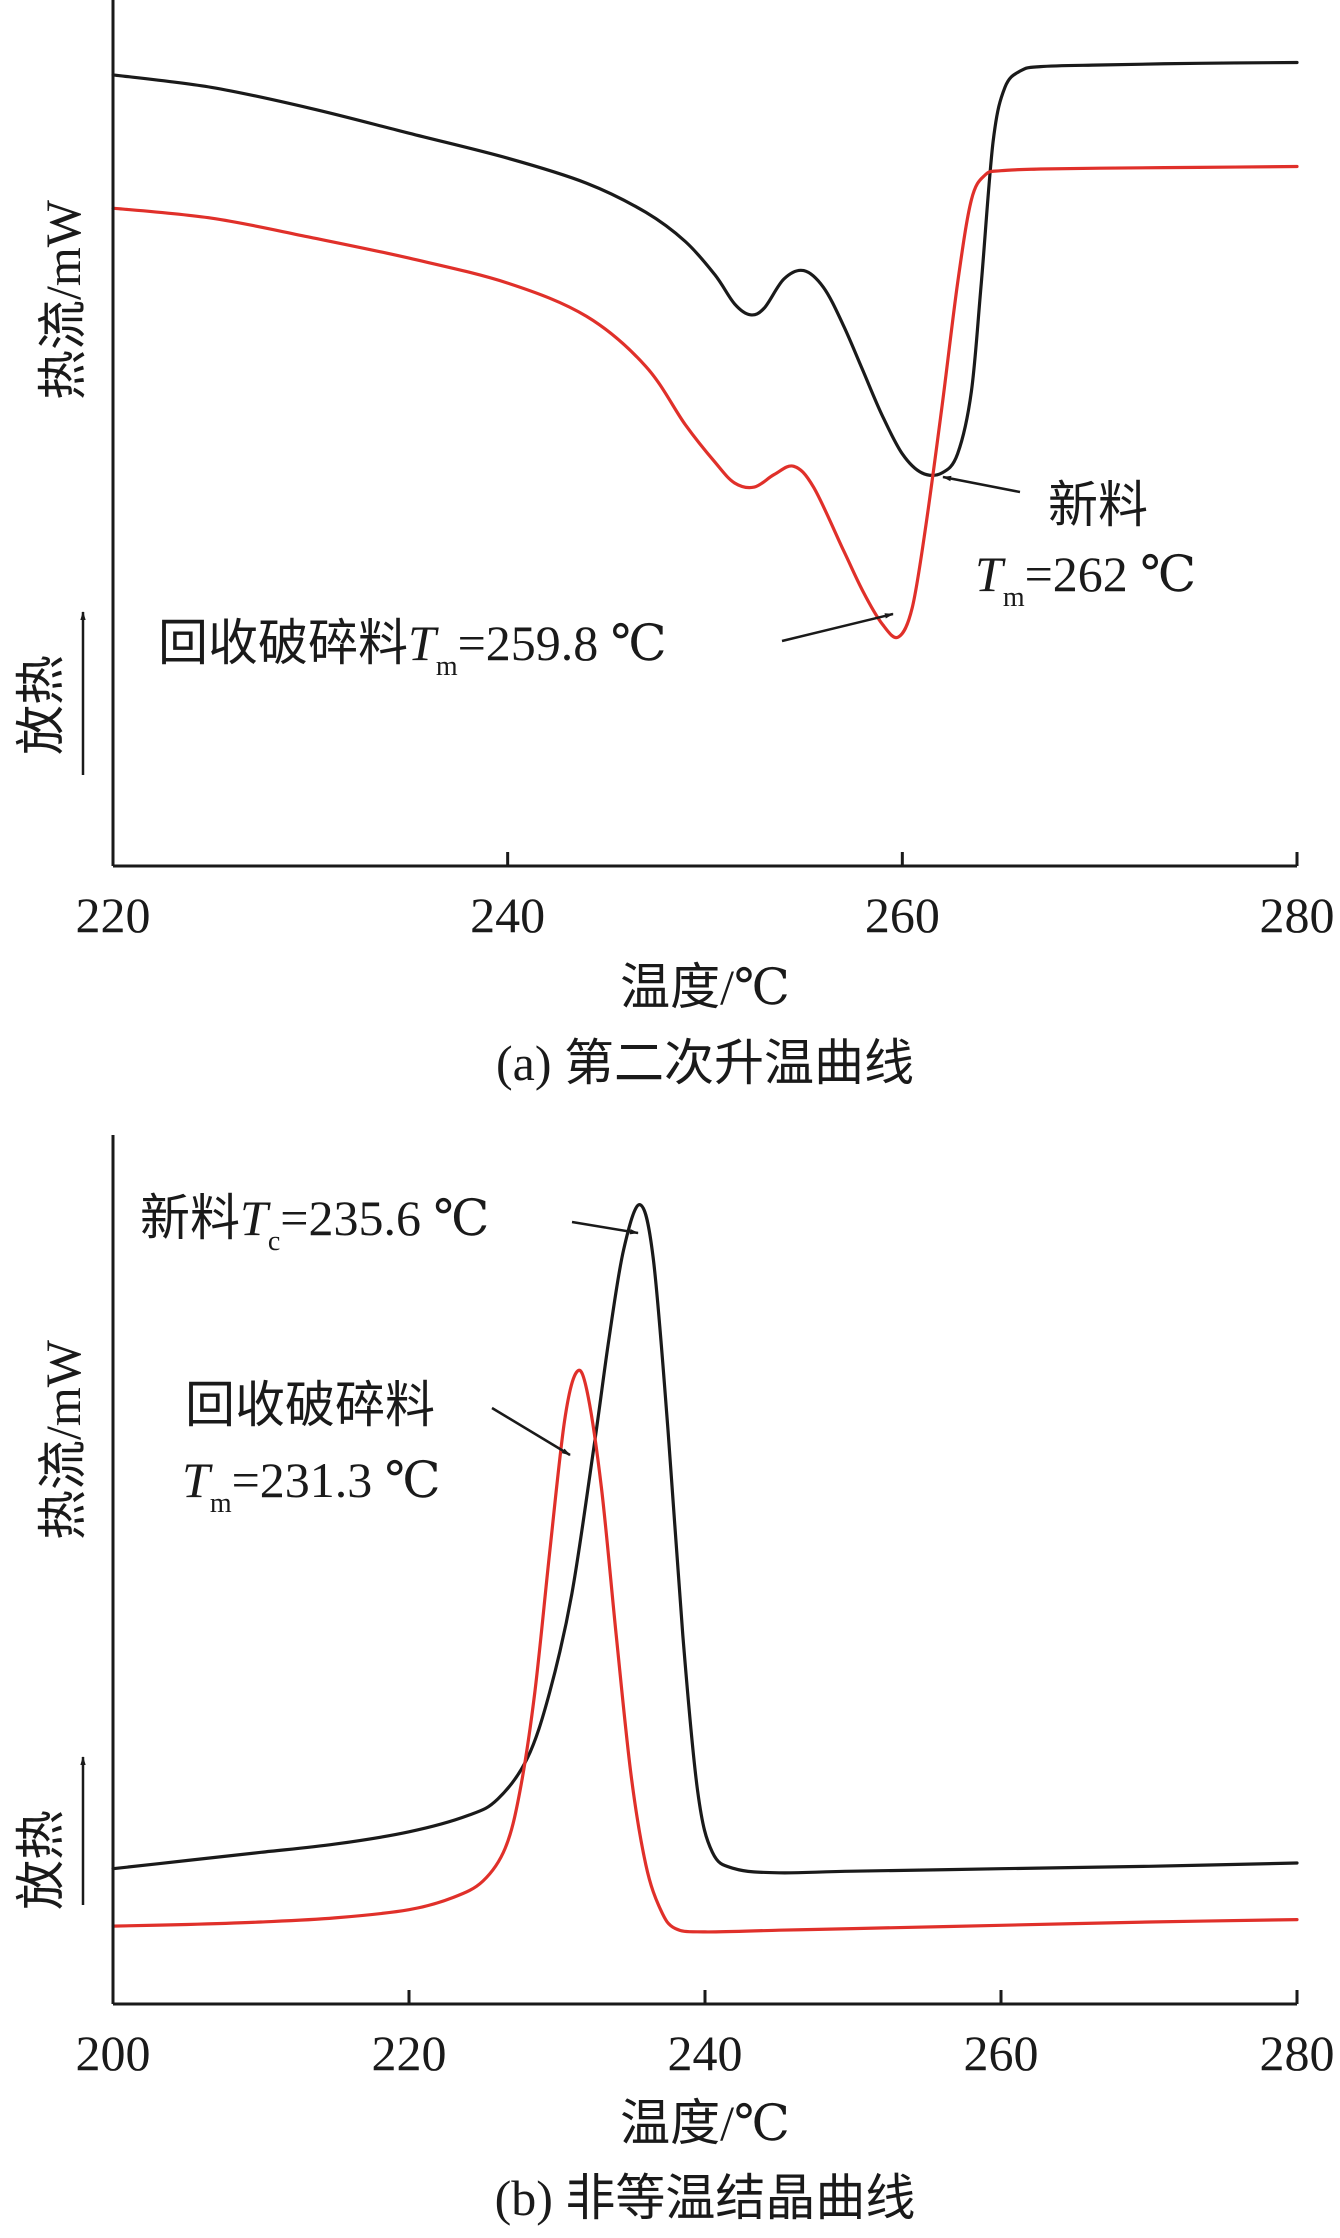 This screenshot has width=1340, height=2238. I want to click on panel-b-anno-new-arrow, so click(605, 1227).